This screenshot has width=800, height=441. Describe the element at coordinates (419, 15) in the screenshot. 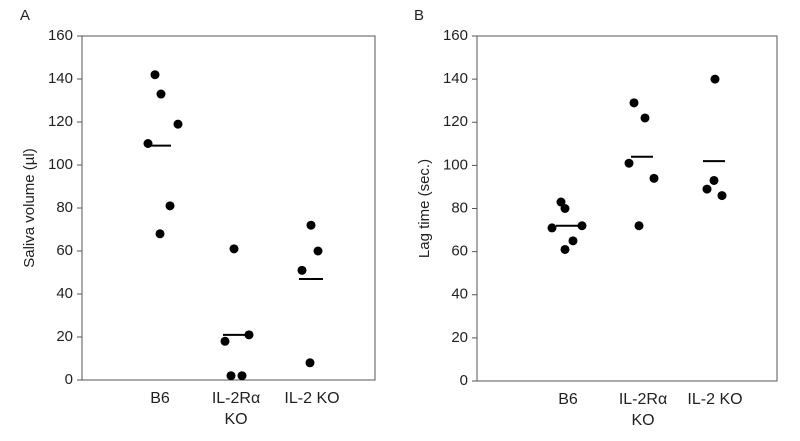

I see `panel-label: B` at that location.